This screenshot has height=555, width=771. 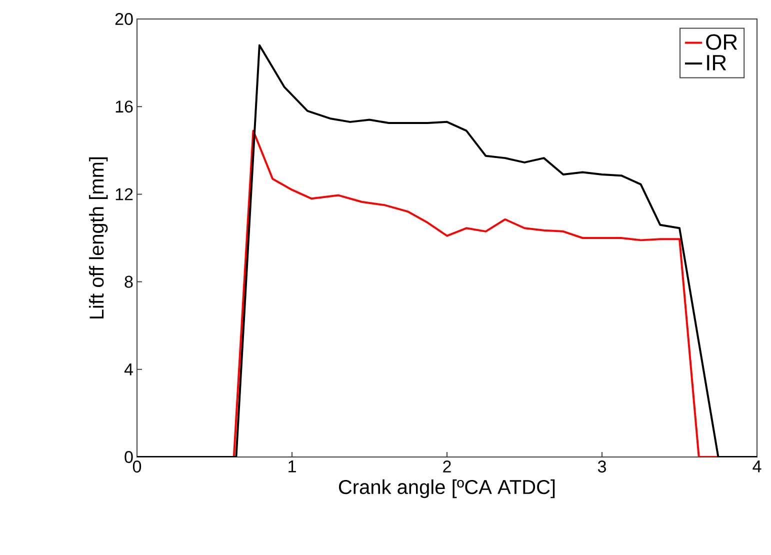 I want to click on legend-label: OR, so click(x=722, y=42).